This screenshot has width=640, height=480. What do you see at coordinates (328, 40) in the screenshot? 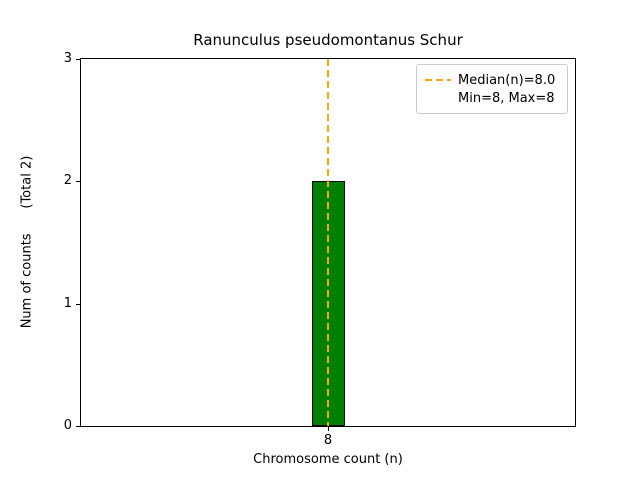
I see `chart-title: Ranunculus pseudomontanus Schur` at bounding box center [328, 40].